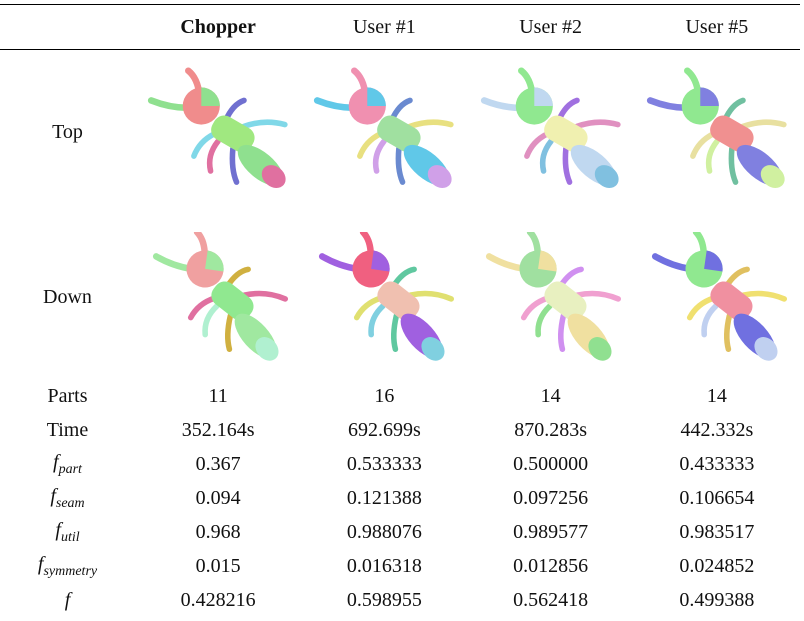  I want to click on value-cell: 692.699s, so click(384, 430).